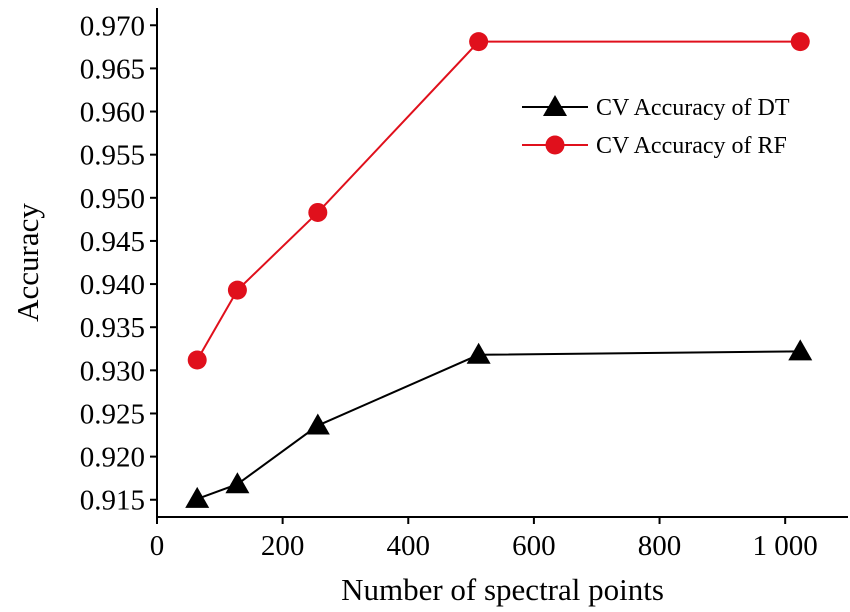  What do you see at coordinates (112, 285) in the screenshot?
I see `y-tick-label: 0.940` at bounding box center [112, 285].